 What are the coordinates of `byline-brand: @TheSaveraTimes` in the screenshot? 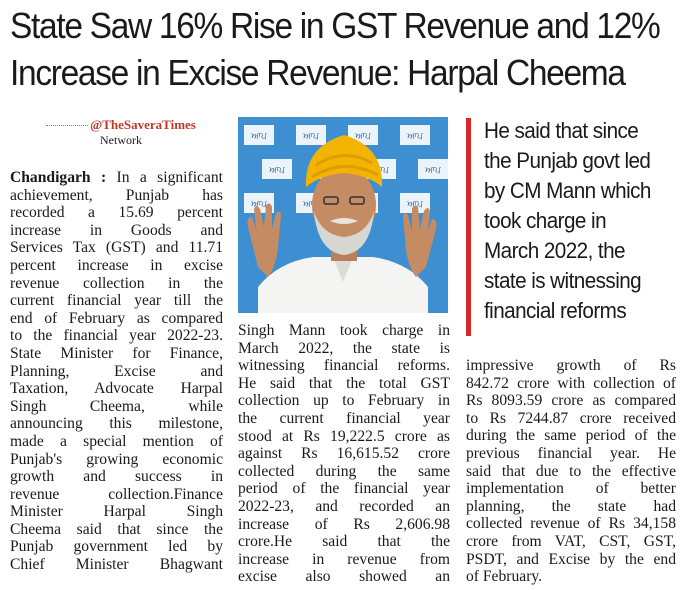 It's located at (121, 125).